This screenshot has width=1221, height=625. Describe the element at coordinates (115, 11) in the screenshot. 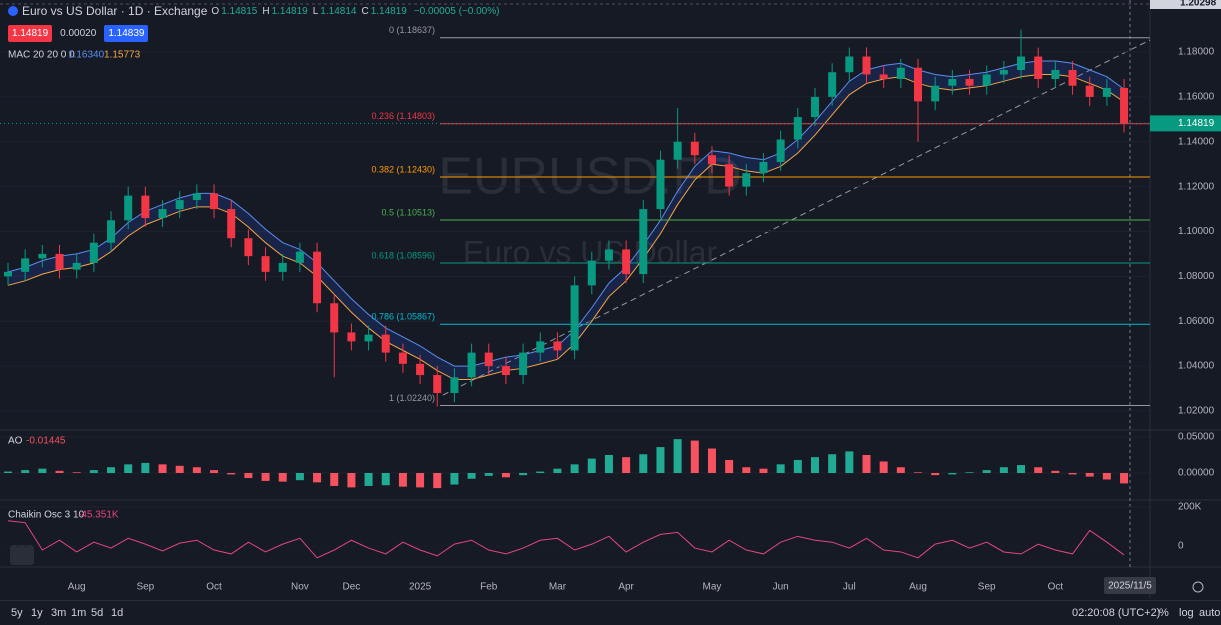

I see `symbol: Euro vs US Dollar · 1D · Exchange` at that location.